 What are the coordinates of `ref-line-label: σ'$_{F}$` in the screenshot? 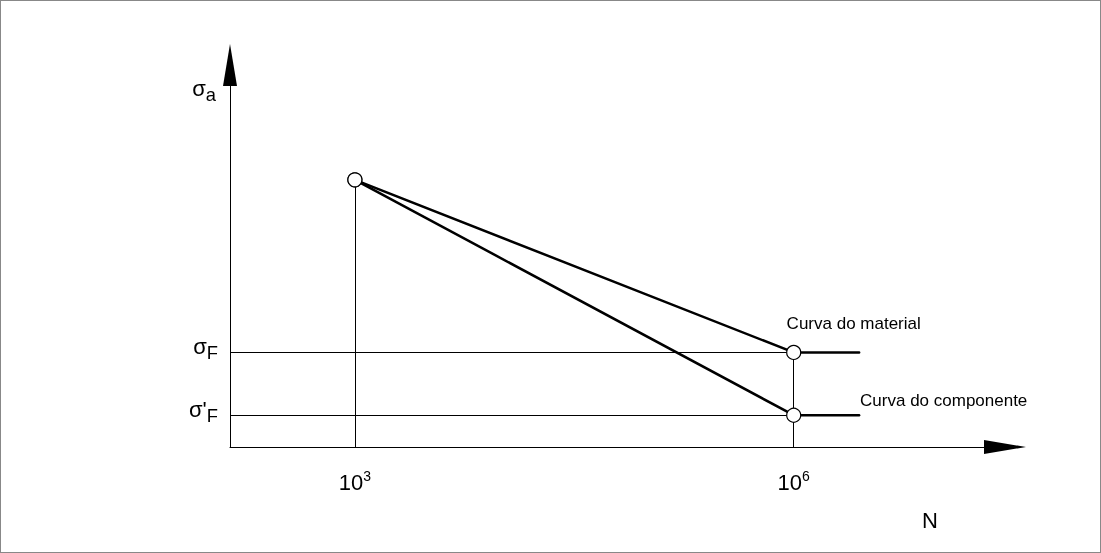 It's located at (203, 412).